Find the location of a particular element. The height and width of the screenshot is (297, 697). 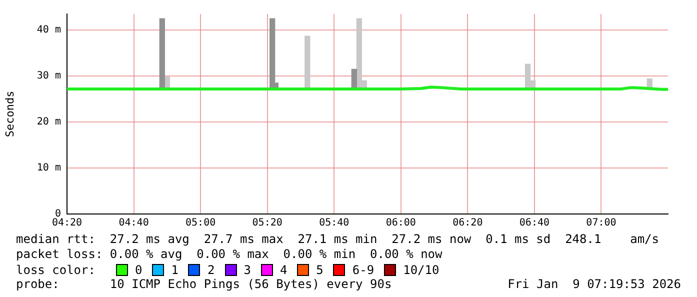

text: median rtt: 27.2 ms avg 27.7 ms max 27.1 ms min 27.2 ms now 0.1 ms sd 248.1 am/s is located at coordinates (338, 239).